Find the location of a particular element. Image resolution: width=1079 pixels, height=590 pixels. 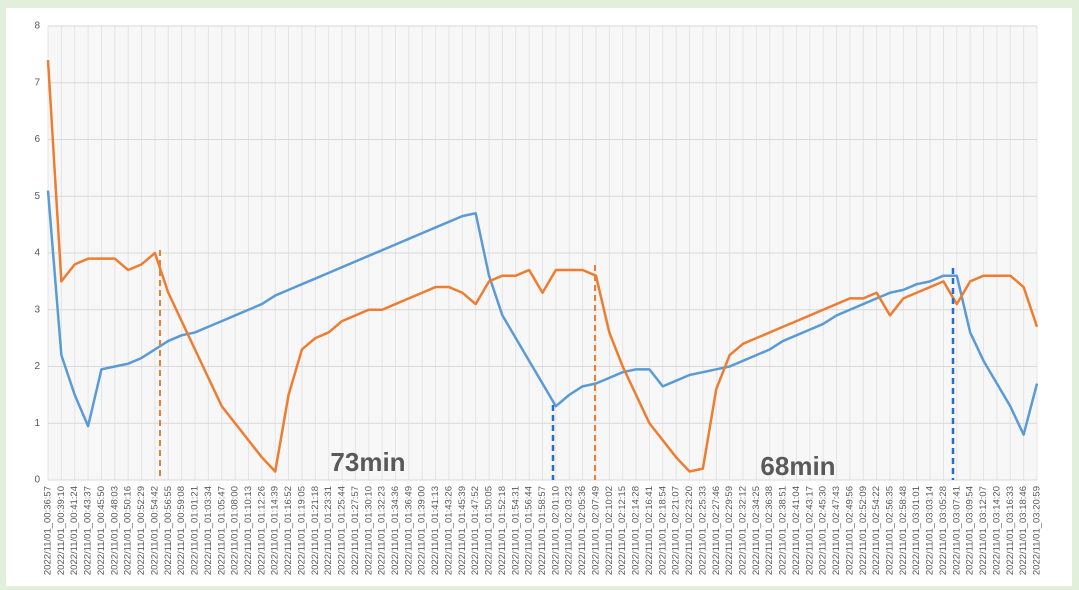

x-tick-label: 2022/11/01_02:10:02 is located at coordinates (609, 530).